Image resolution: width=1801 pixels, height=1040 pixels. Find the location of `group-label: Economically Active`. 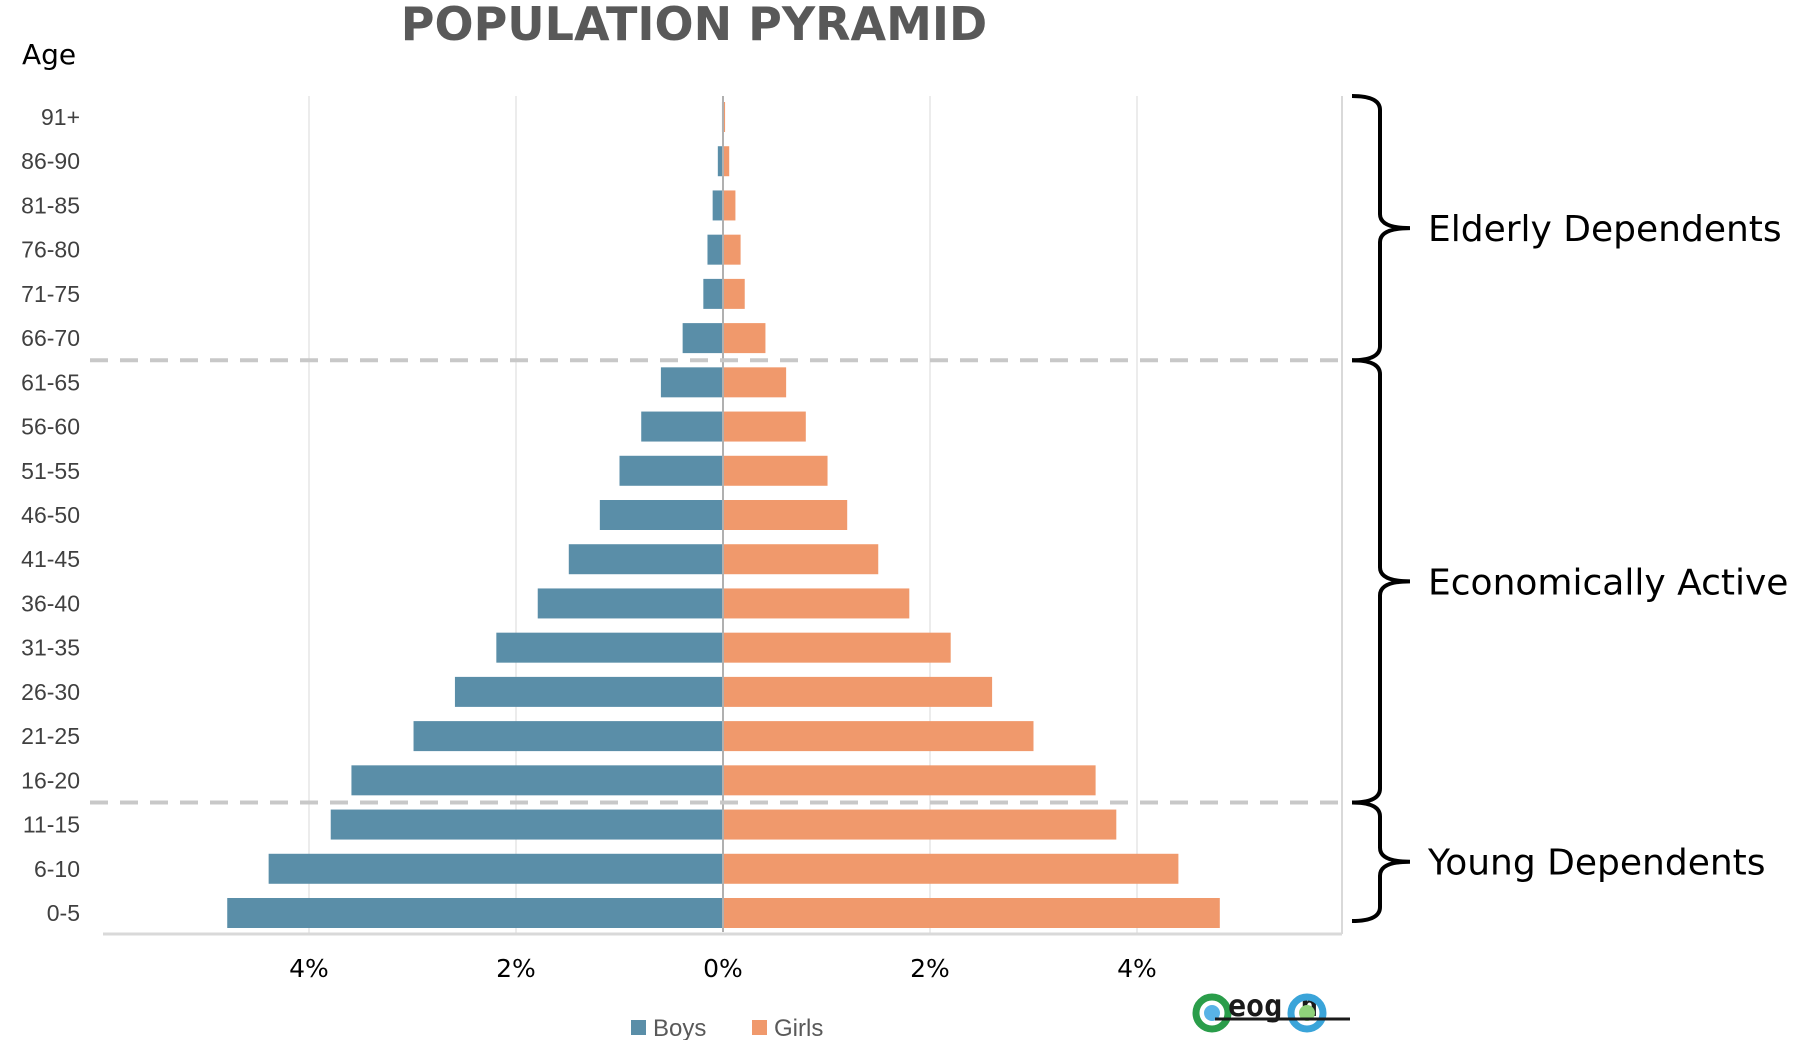

group-label: Economically Active is located at coordinates (1608, 582).